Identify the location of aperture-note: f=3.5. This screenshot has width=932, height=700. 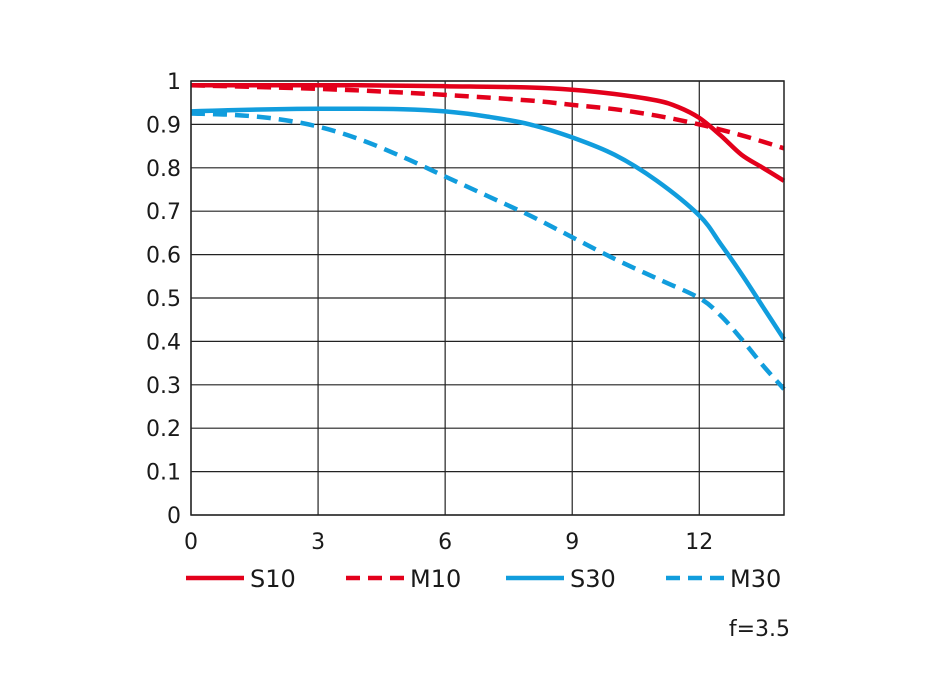
(759, 629).